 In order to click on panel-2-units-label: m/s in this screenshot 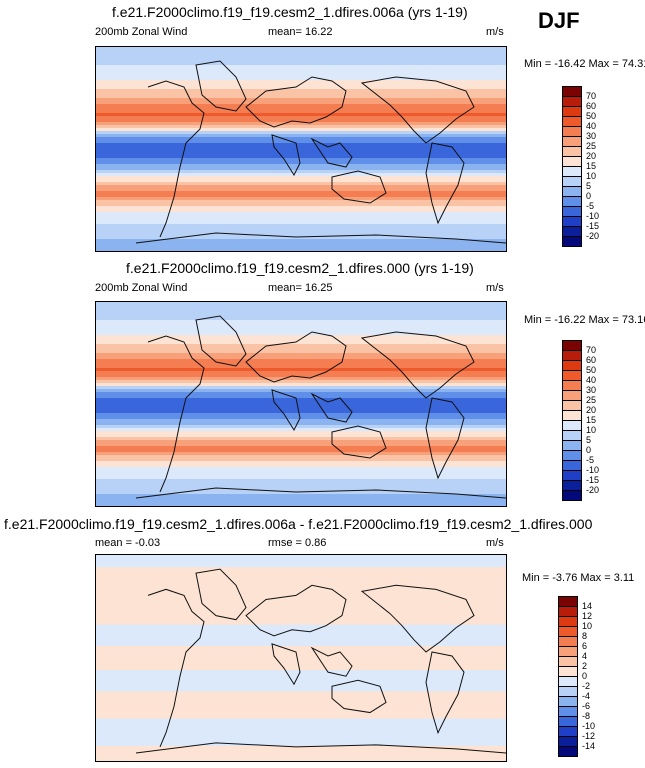, I will do `click(495, 288)`.